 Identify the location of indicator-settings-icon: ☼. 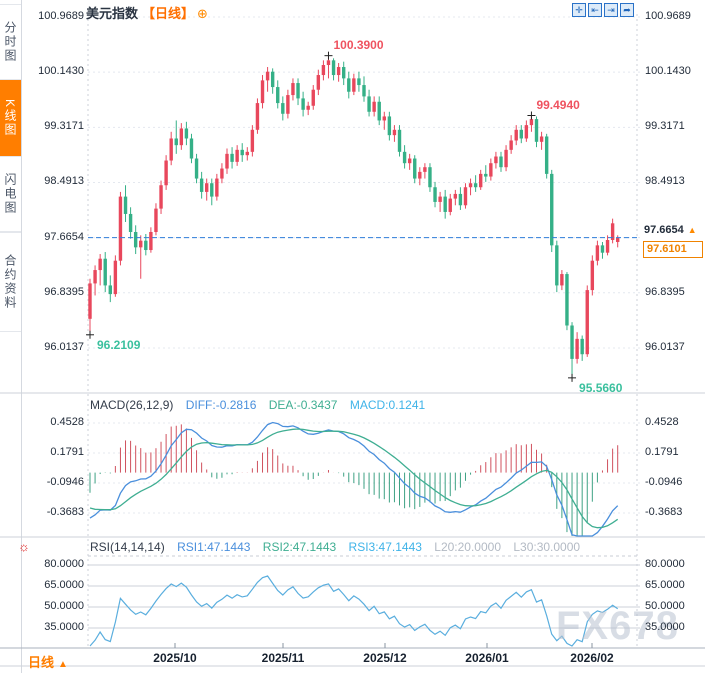
(24, 546).